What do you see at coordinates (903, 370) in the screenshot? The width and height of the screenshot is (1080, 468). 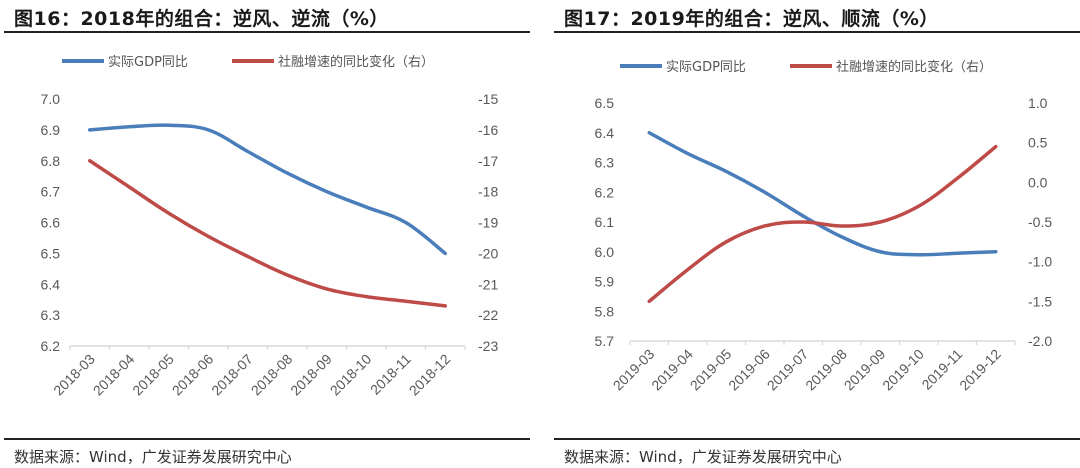 I see `x-tick-label: 2019-10` at bounding box center [903, 370].